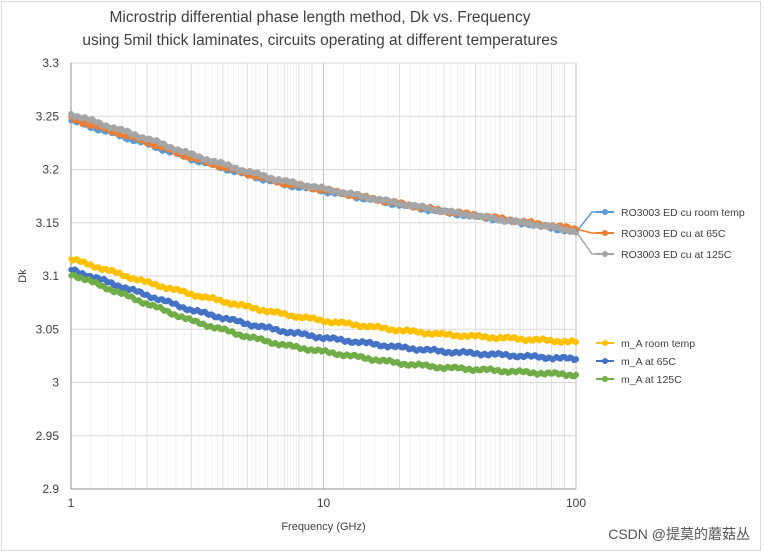 The width and height of the screenshot is (764, 554). What do you see at coordinates (71, 503) in the screenshot?
I see `x-tick-label: 1` at bounding box center [71, 503].